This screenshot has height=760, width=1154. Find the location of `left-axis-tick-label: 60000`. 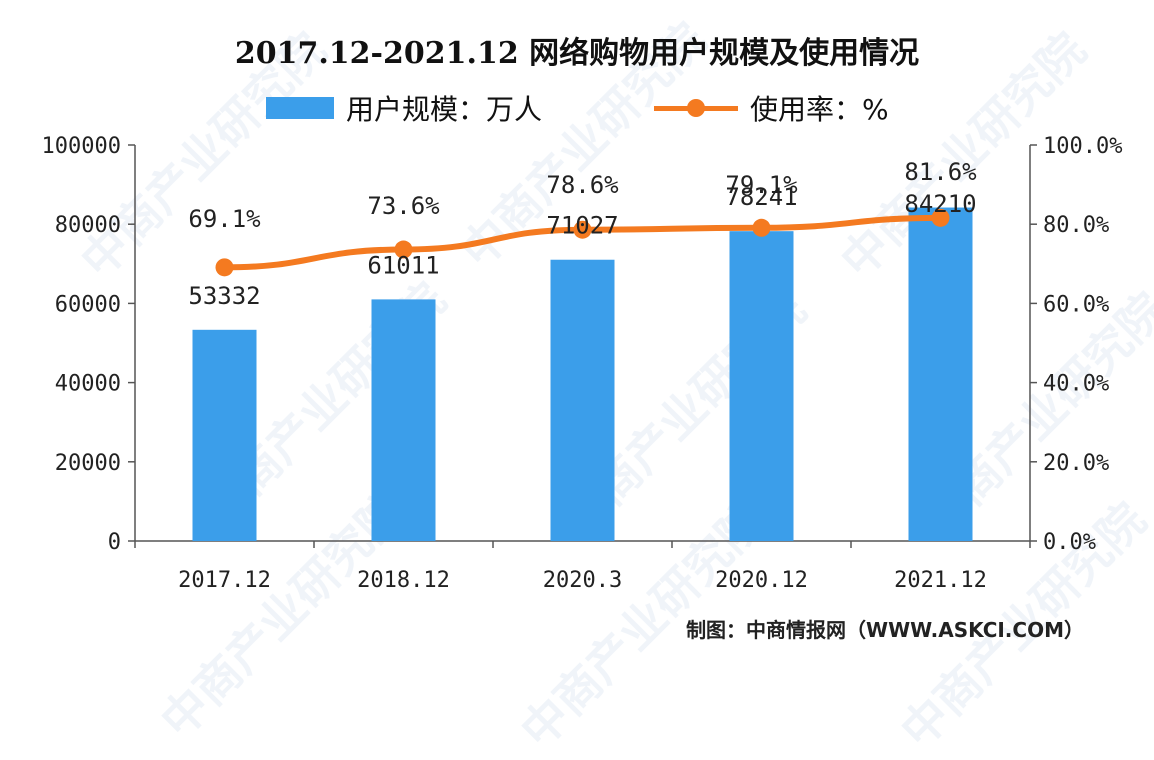

left-axis-tick-label: 60000 is located at coordinates (88, 304).